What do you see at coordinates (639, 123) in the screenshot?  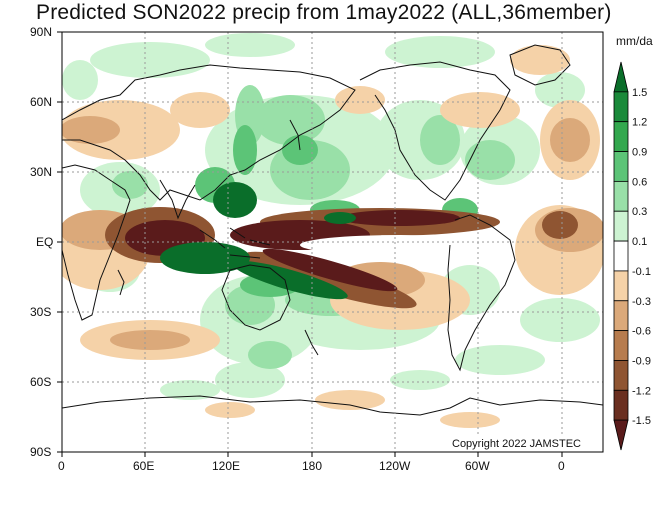 I see `colorbar-tick-label: 1.2` at bounding box center [639, 123].